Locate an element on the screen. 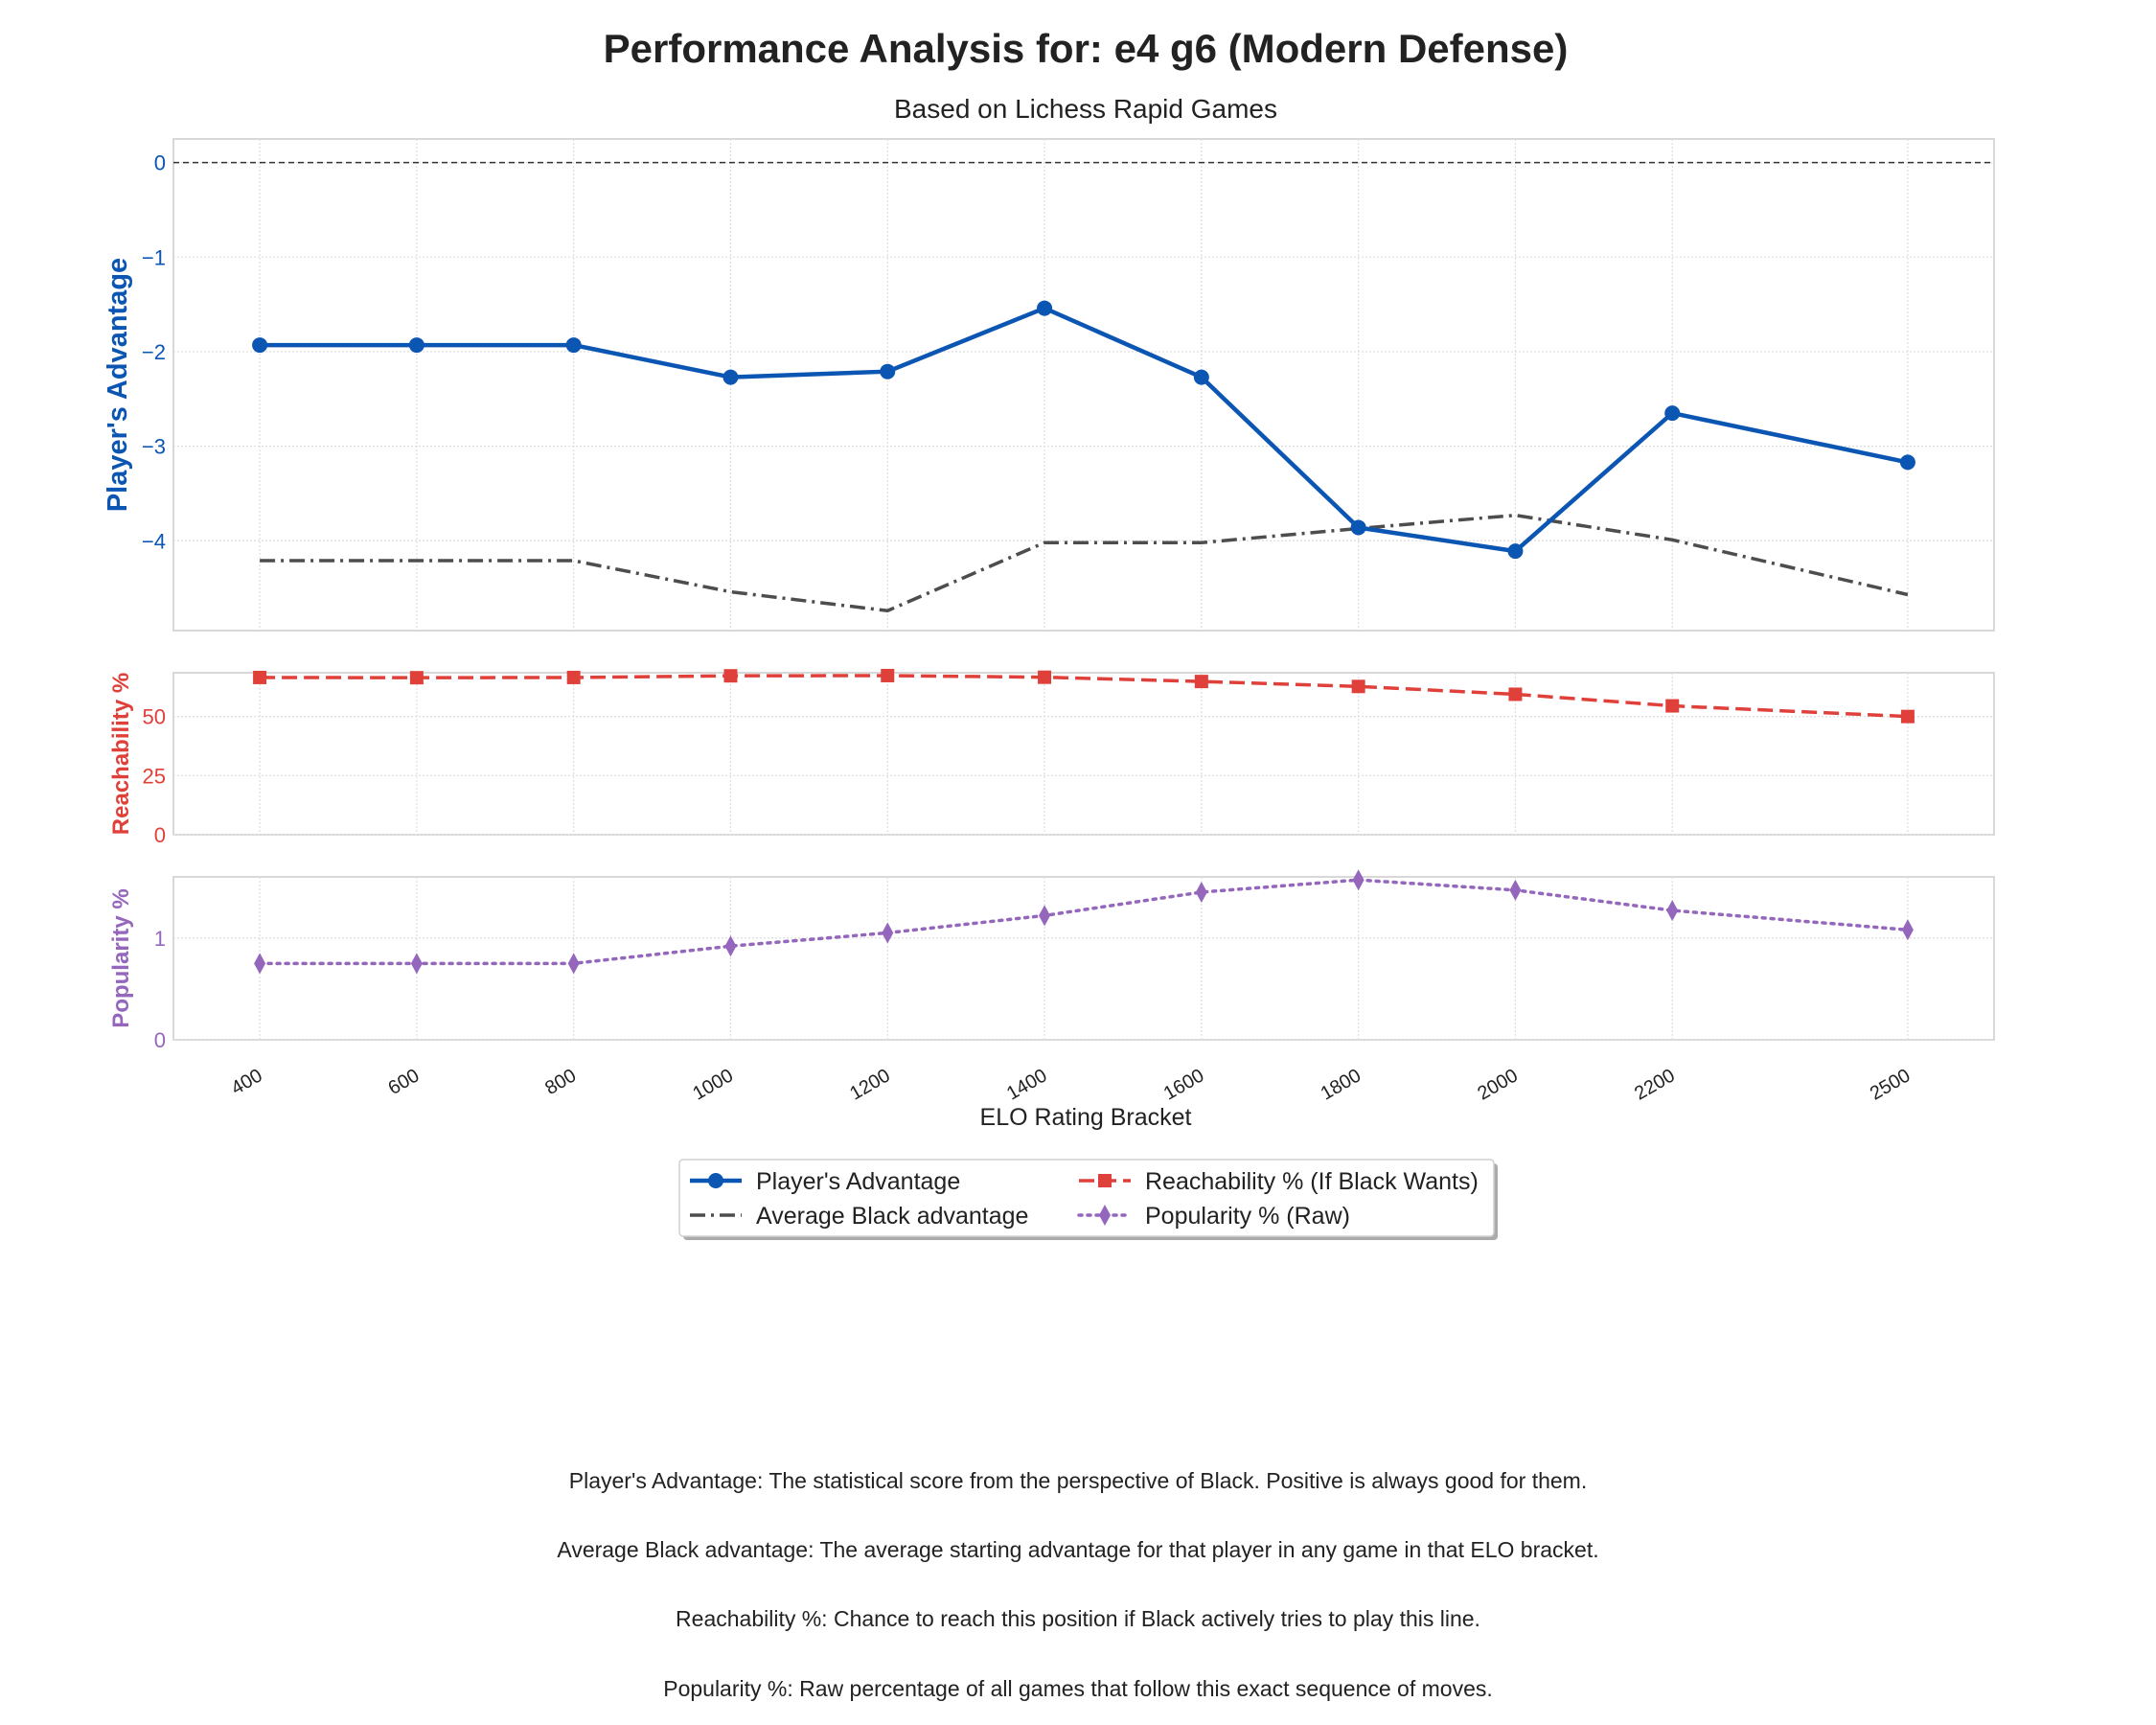 The height and width of the screenshot is (1725, 2156). legend-label: Popularity % (Raw) is located at coordinates (1247, 1216).